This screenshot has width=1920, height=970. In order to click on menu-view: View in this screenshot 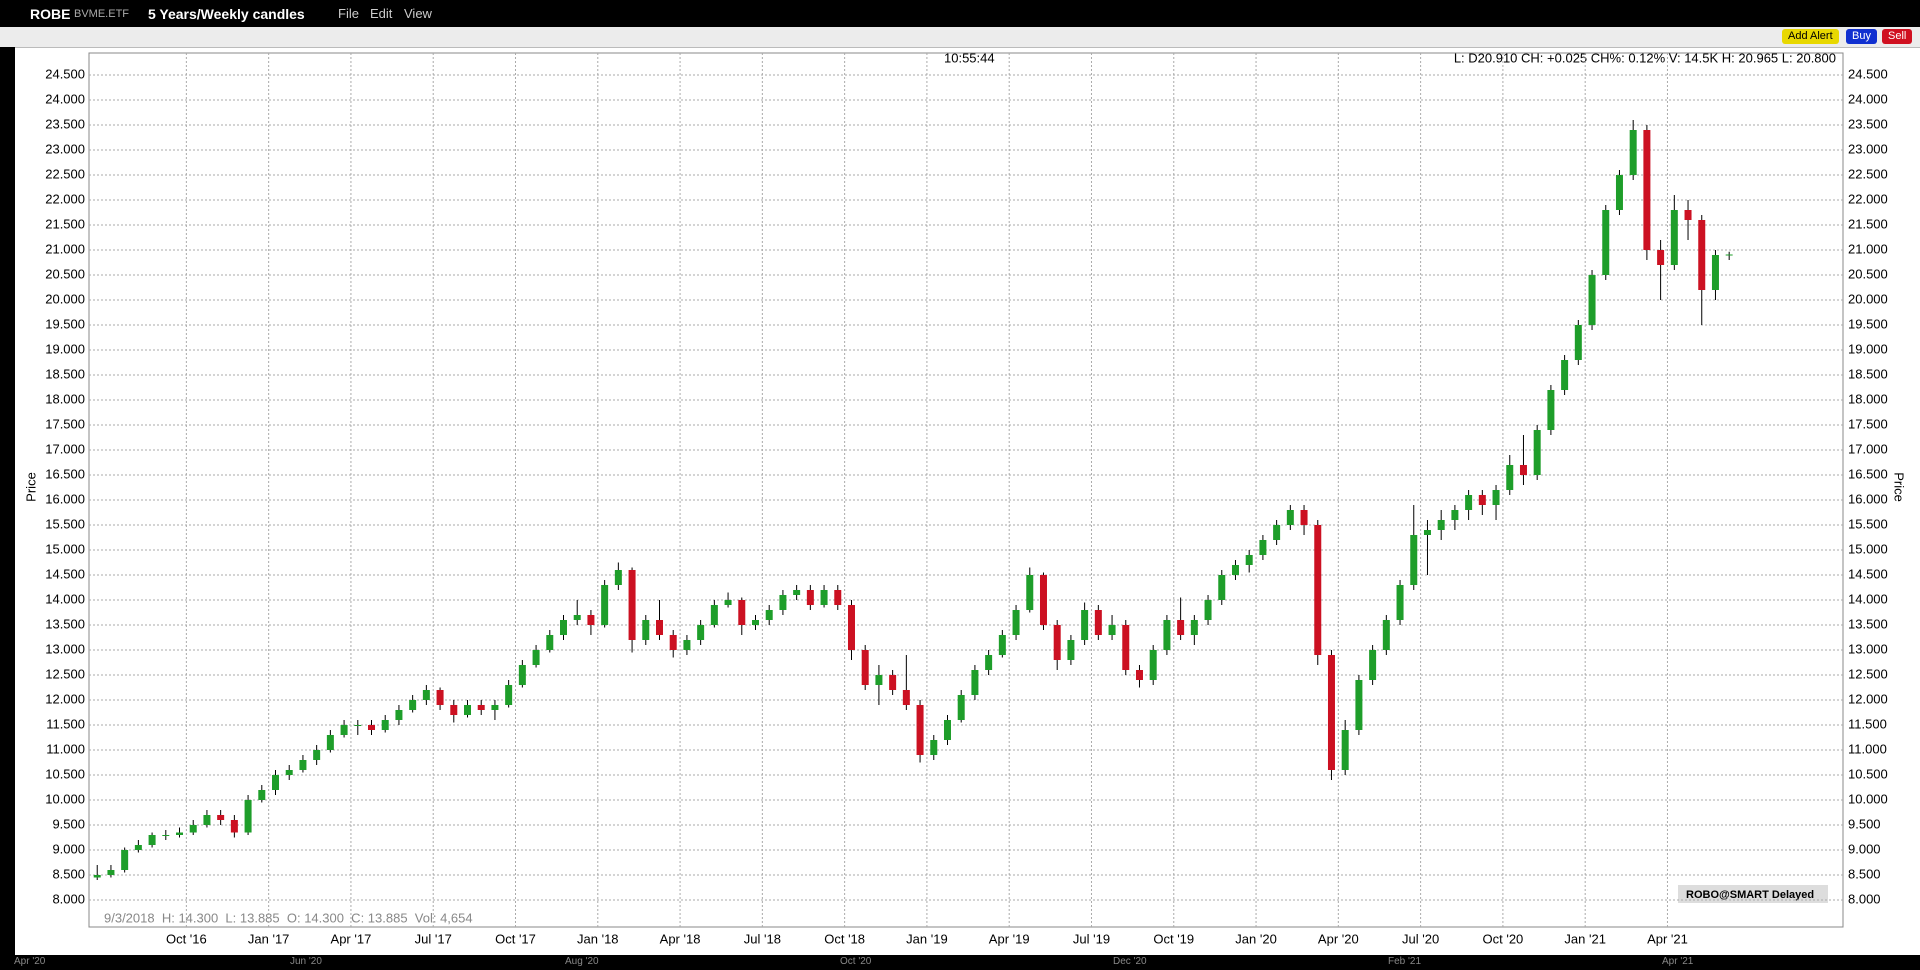, I will do `click(418, 13)`.